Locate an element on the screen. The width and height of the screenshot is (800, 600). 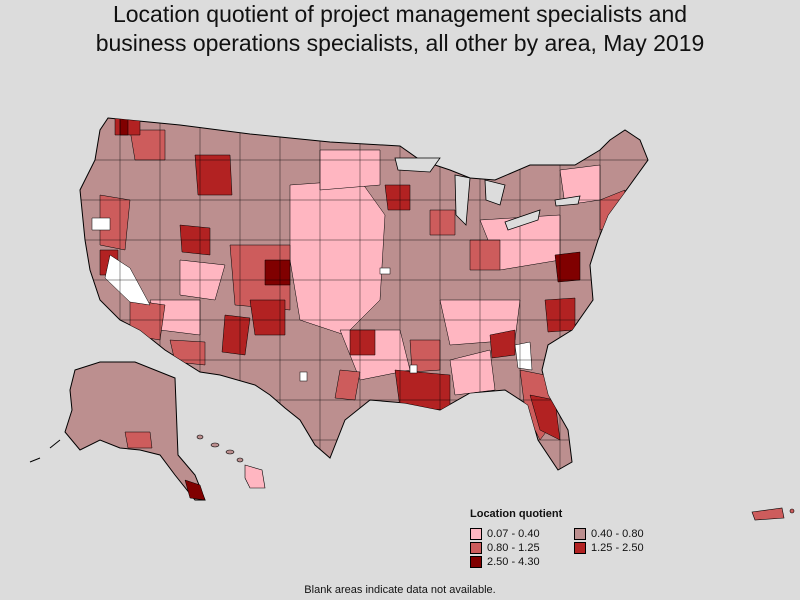
legend-item-1: 0.40 - 0.80 is located at coordinates (629, 534).